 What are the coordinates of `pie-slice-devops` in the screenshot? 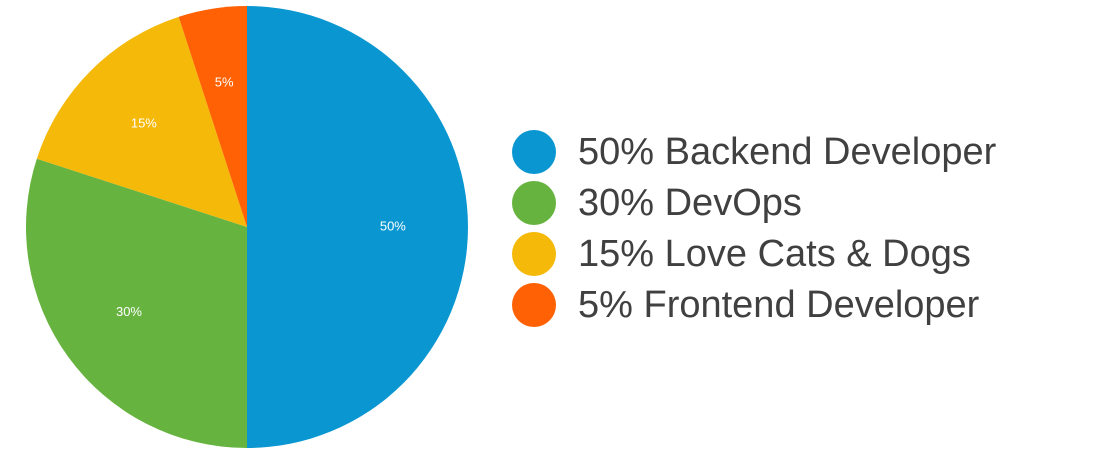 It's located at (136, 303).